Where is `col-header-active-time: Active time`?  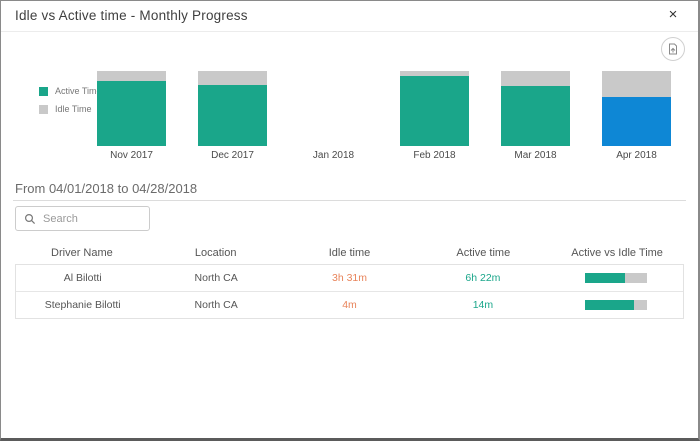
col-header-active-time: Active time is located at coordinates (483, 253).